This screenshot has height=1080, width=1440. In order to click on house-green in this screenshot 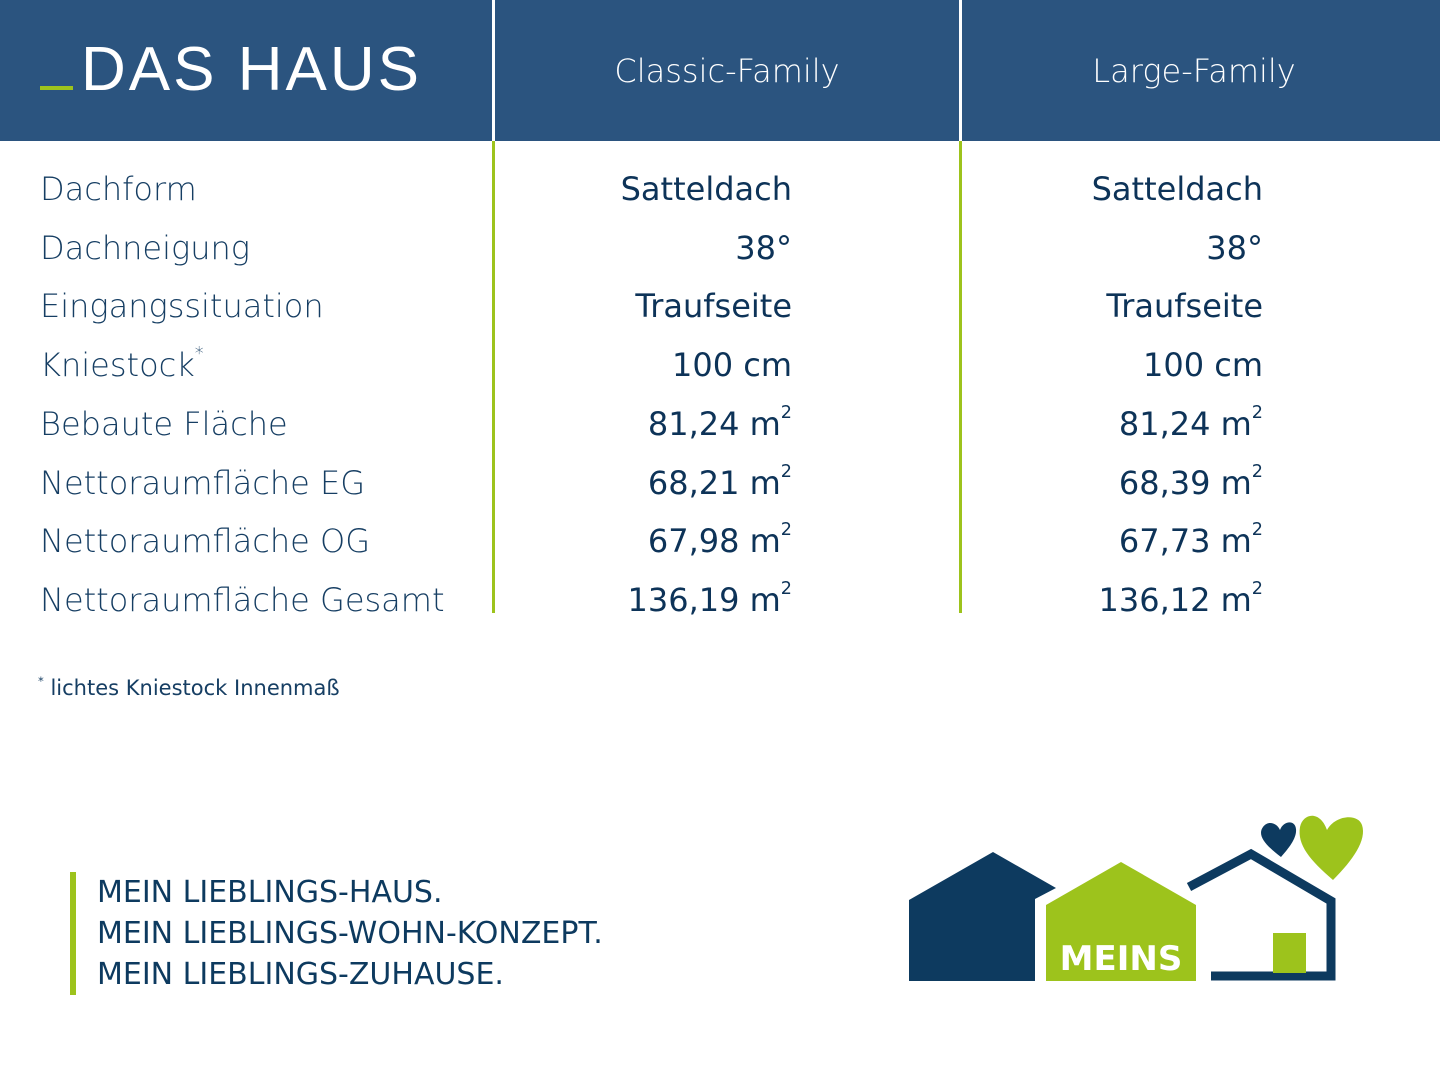, I will do `click(1121, 921)`.